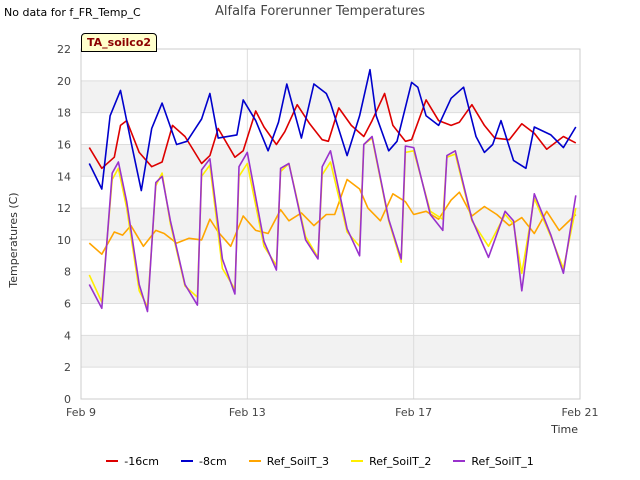 Image resolution: width=640 pixels, height=480 pixels. Describe the element at coordinates (64, 224) in the screenshot. I see `y-axis-ticks: 0 2 4 6 8 10 12 14 16 18 20 22` at that location.